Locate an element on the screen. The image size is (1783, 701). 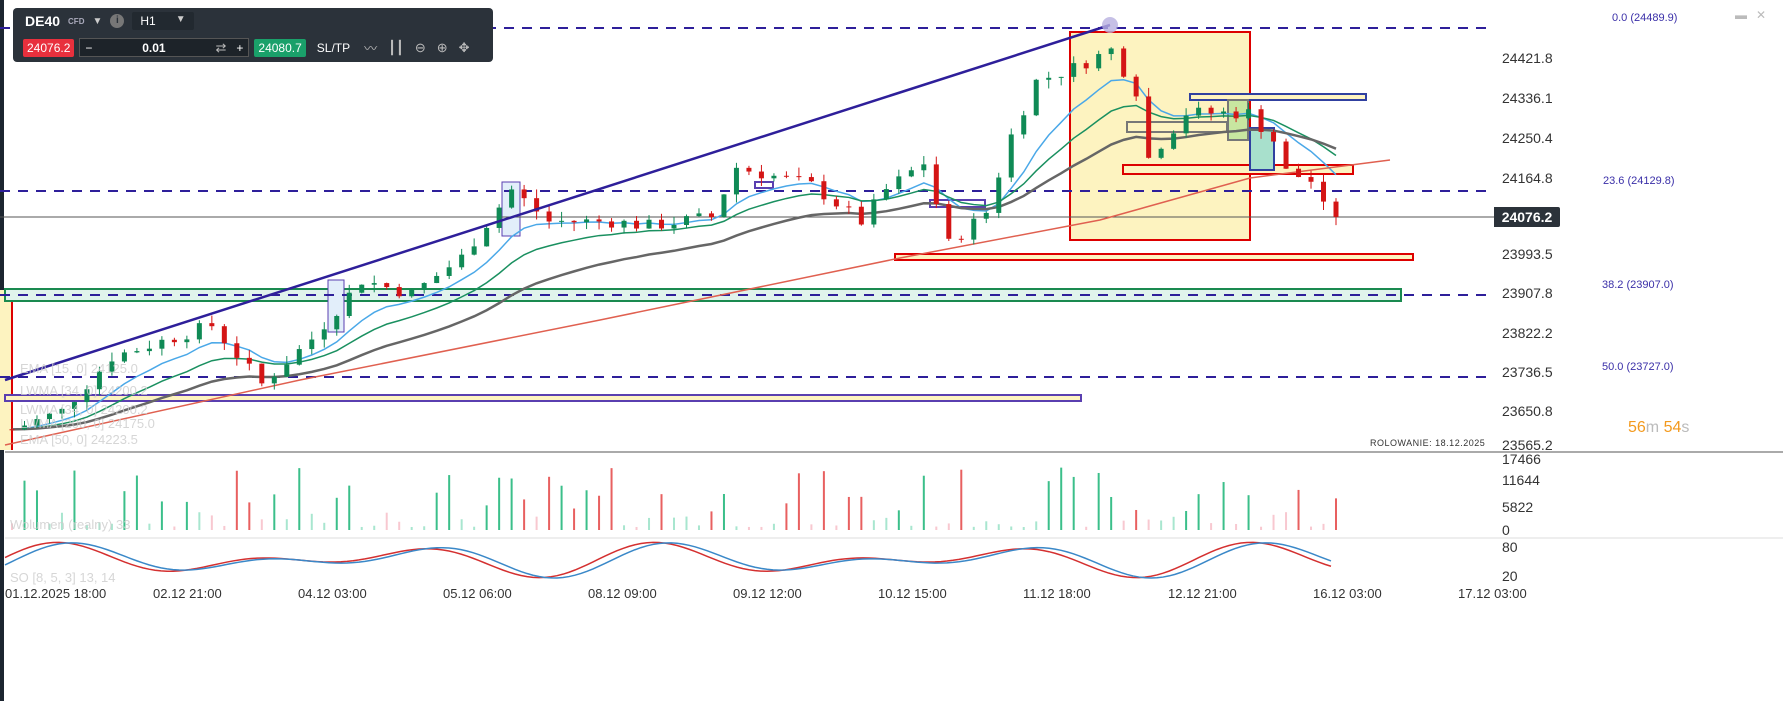
legend-lwma34: LWMA [34, 0] 24200.2 is located at coordinates (84, 390).